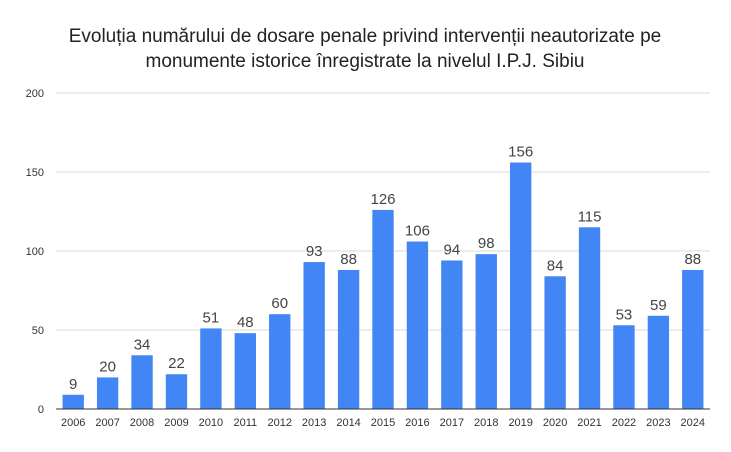  What do you see at coordinates (142, 344) in the screenshot?
I see `data-label-2008: 34` at bounding box center [142, 344].